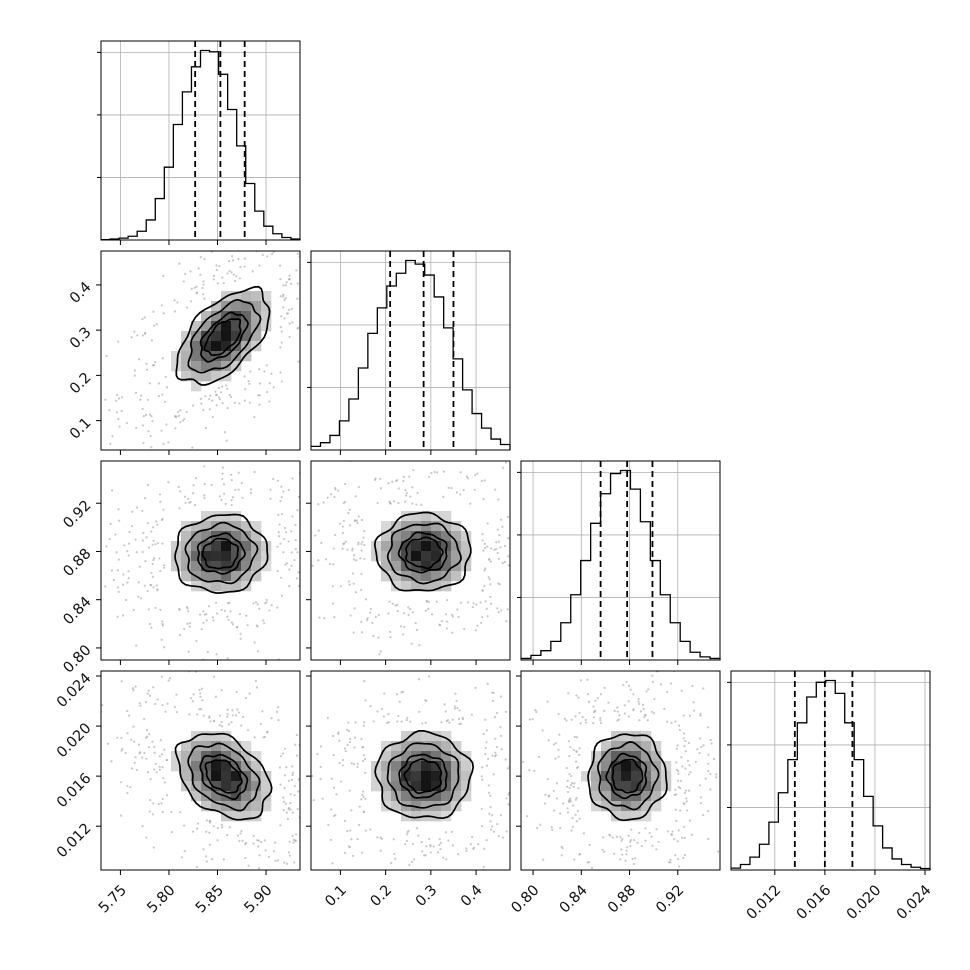 The height and width of the screenshot is (970, 970). I want to click on pair-panel-content, so click(209, 770).